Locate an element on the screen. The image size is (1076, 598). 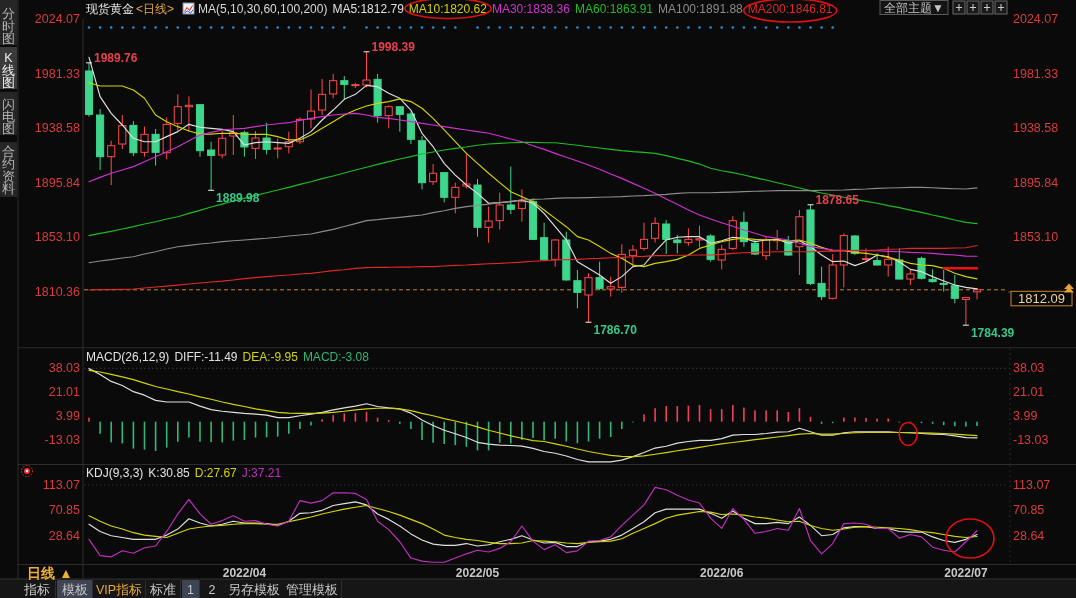
ui-lbl: 日线 ▲ is located at coordinates (50, 573).